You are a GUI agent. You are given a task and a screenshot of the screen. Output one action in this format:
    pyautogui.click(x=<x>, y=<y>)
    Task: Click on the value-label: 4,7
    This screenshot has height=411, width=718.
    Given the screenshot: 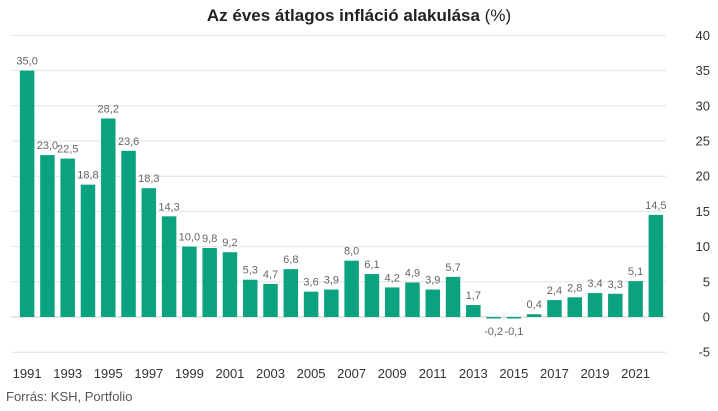 What is the action you would take?
    pyautogui.click(x=270, y=275)
    